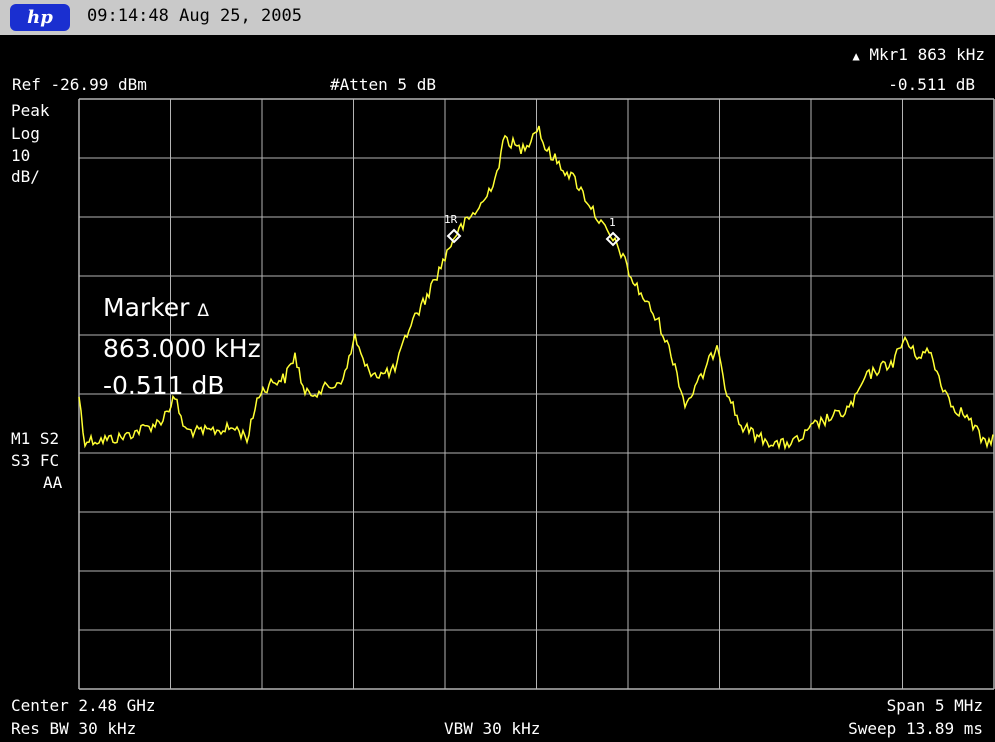 Image resolution: width=995 pixels, height=742 pixels. Describe the element at coordinates (492, 728) in the screenshot. I see `video-bandwidth: VBW 30 kHz` at that location.